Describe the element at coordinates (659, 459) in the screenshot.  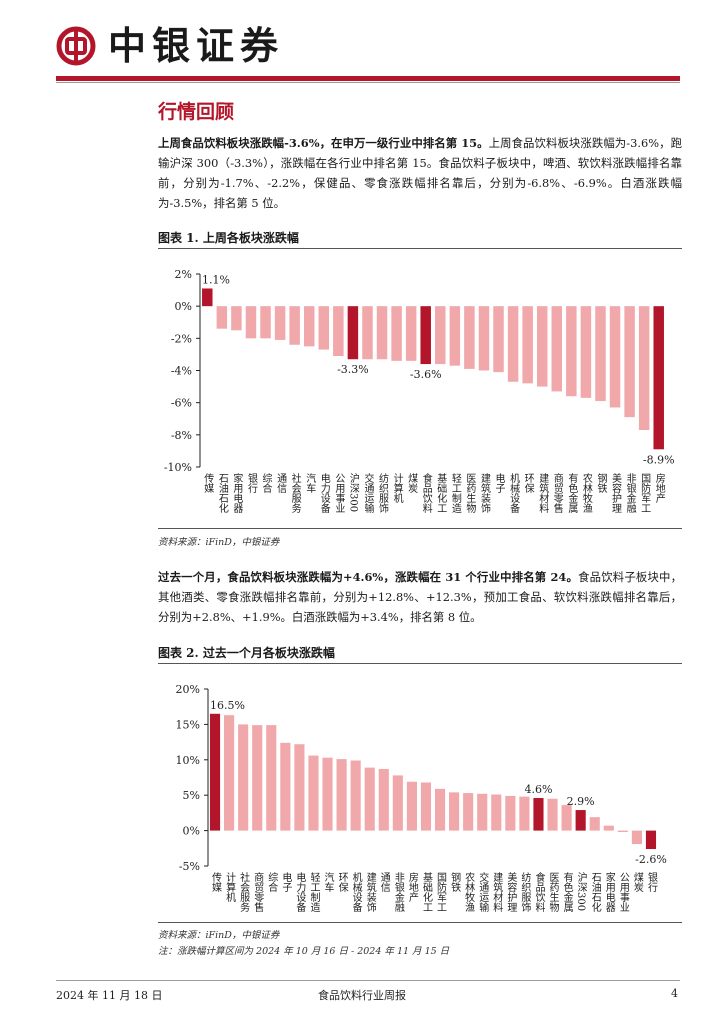
I see `data-label: -8.9%` at that location.